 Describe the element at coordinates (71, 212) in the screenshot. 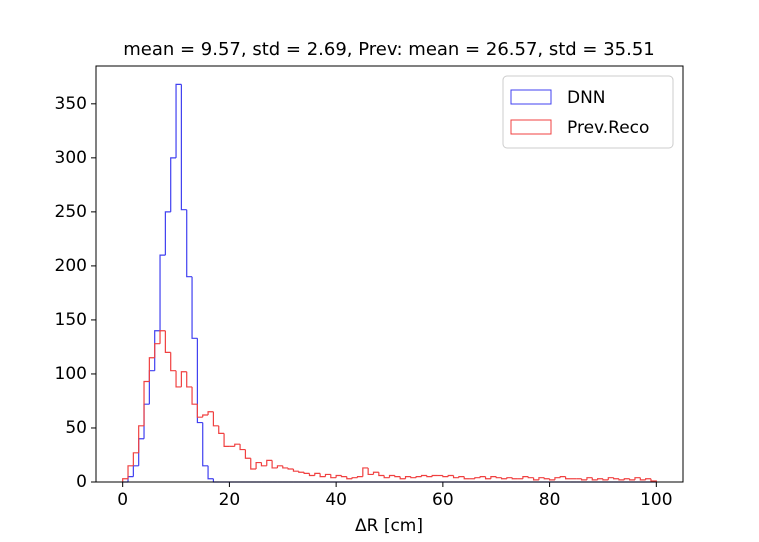

I see `y-tick-label: 250` at that location.